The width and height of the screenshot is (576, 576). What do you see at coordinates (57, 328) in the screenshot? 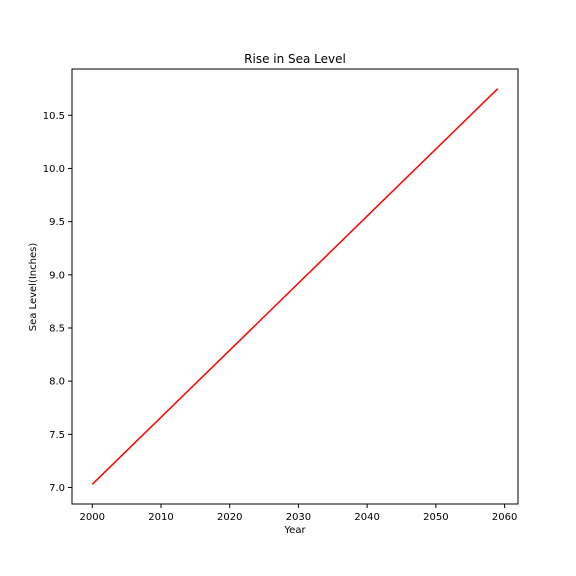
I see `y-tick-label: 8.5` at bounding box center [57, 328].